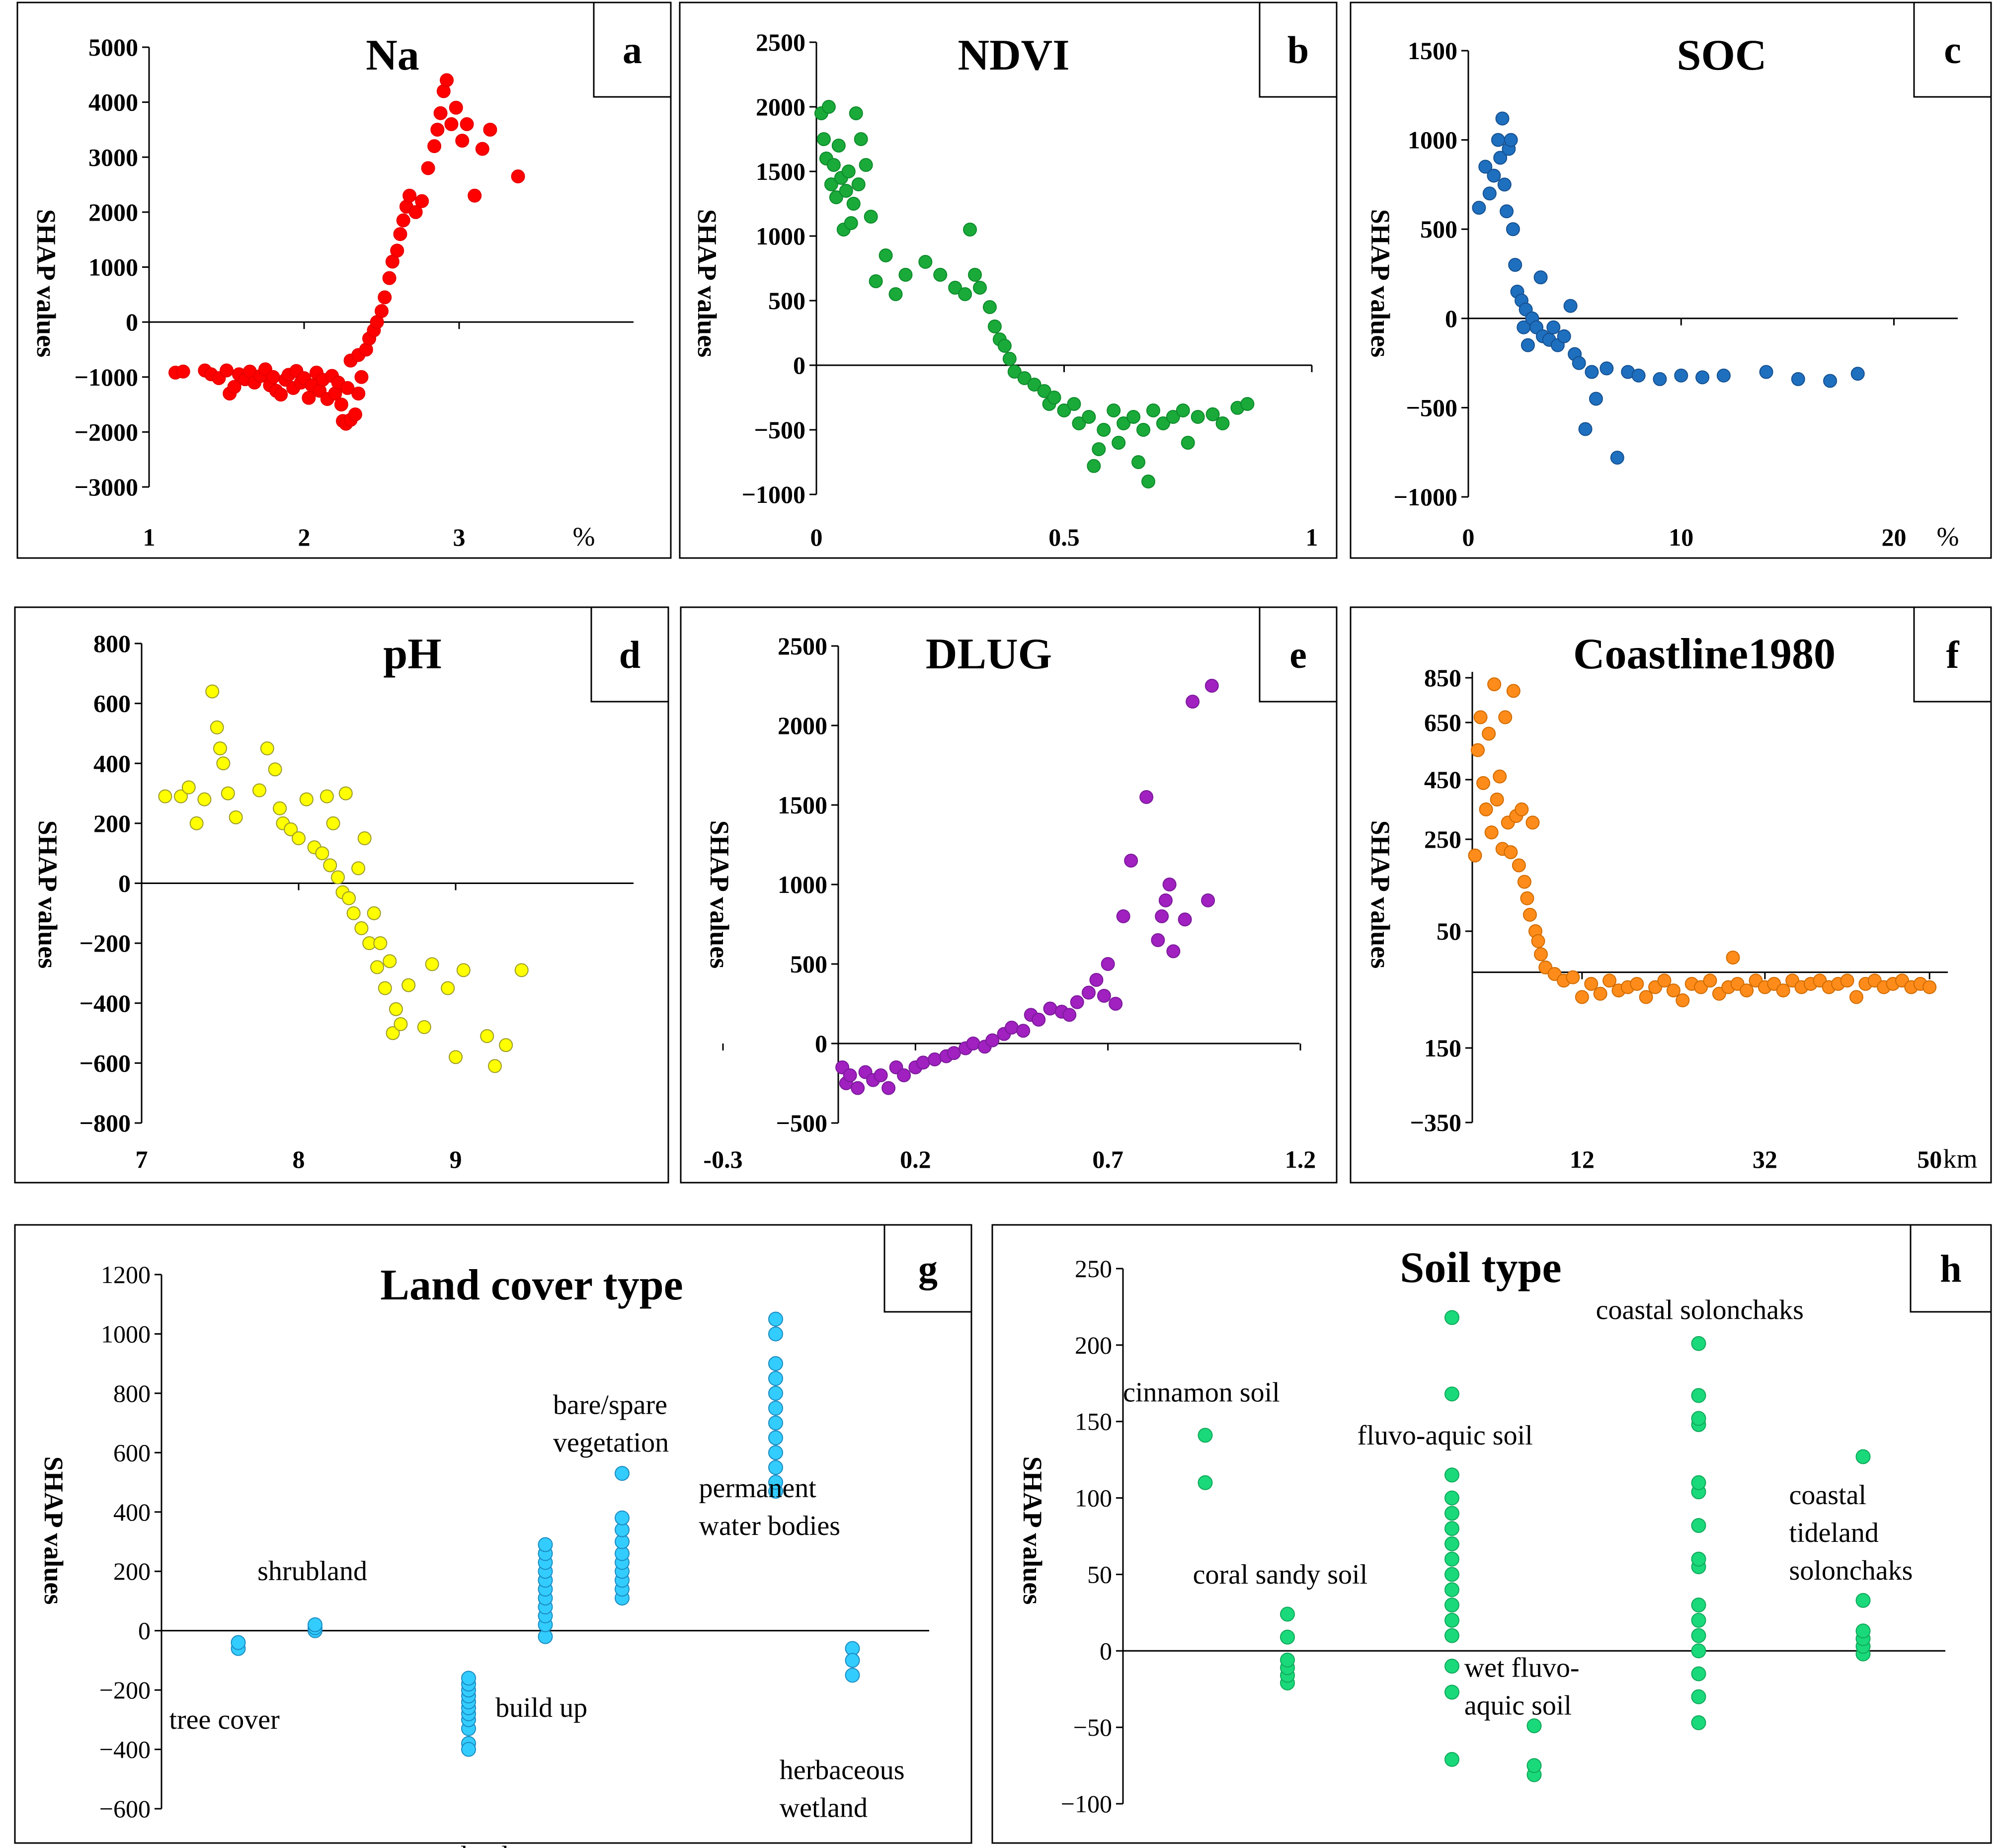 This screenshot has width=2000, height=1848. Describe the element at coordinates (1298, 50) in the screenshot. I see `panel-letter: b` at that location.